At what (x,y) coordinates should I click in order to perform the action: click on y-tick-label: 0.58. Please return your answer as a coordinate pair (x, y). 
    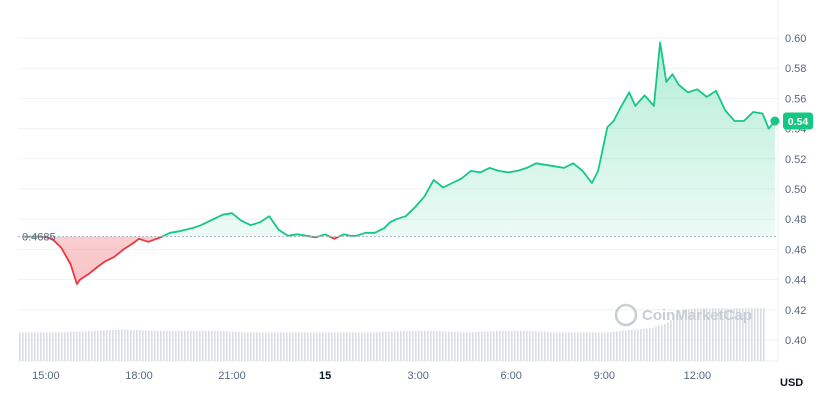
    Looking at the image, I should click on (795, 69).